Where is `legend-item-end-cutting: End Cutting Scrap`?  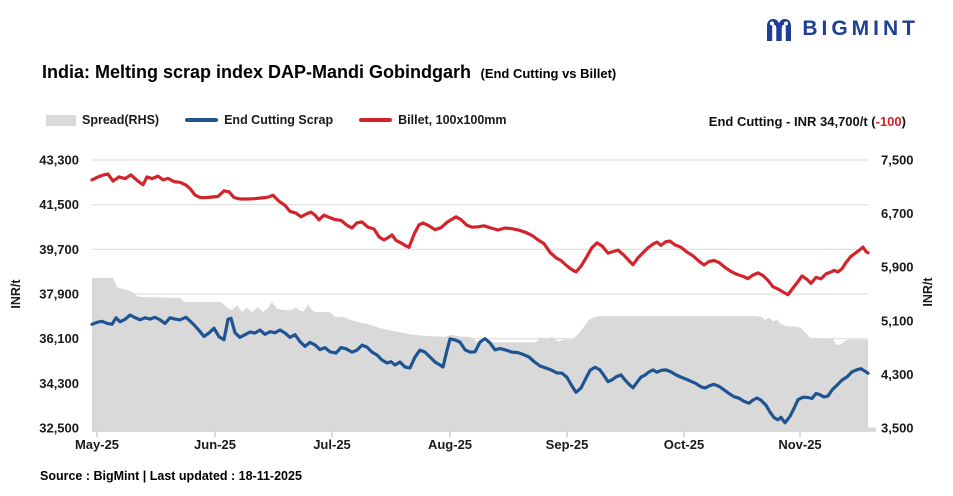
legend-item-end-cutting: End Cutting Scrap is located at coordinates (259, 120).